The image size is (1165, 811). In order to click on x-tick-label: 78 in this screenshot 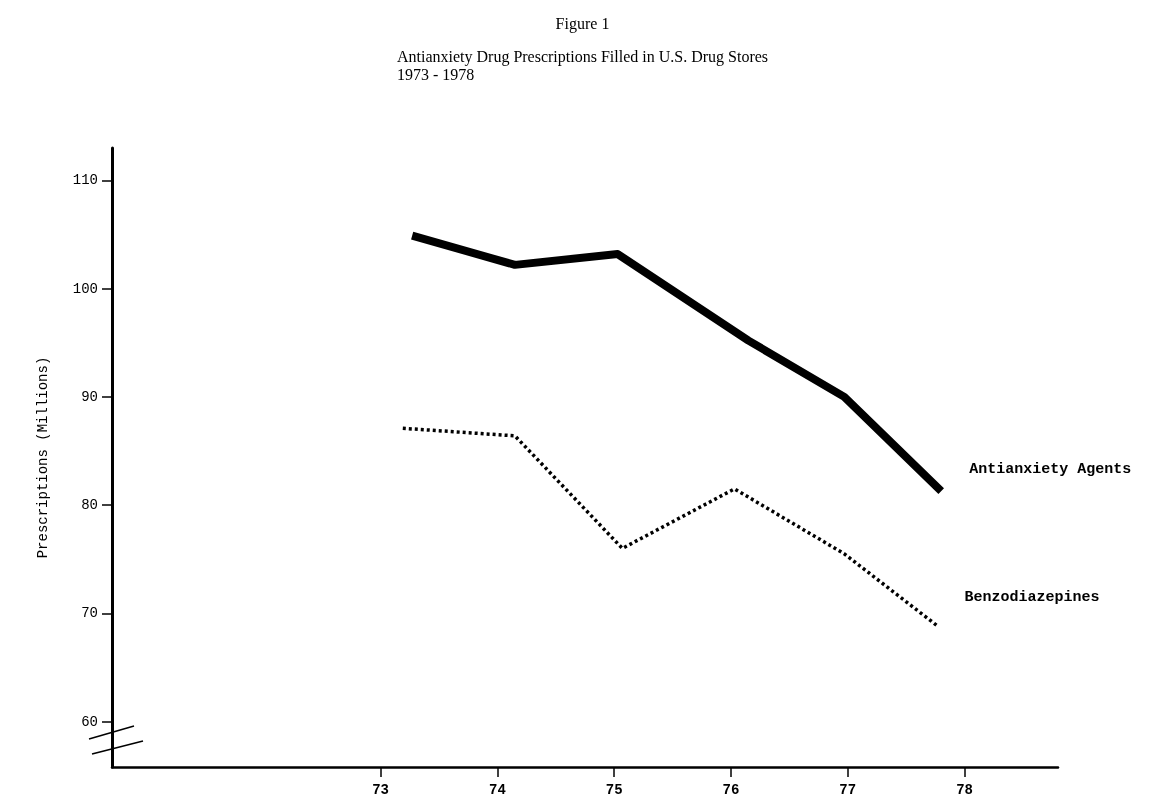, I will do `click(964, 790)`.